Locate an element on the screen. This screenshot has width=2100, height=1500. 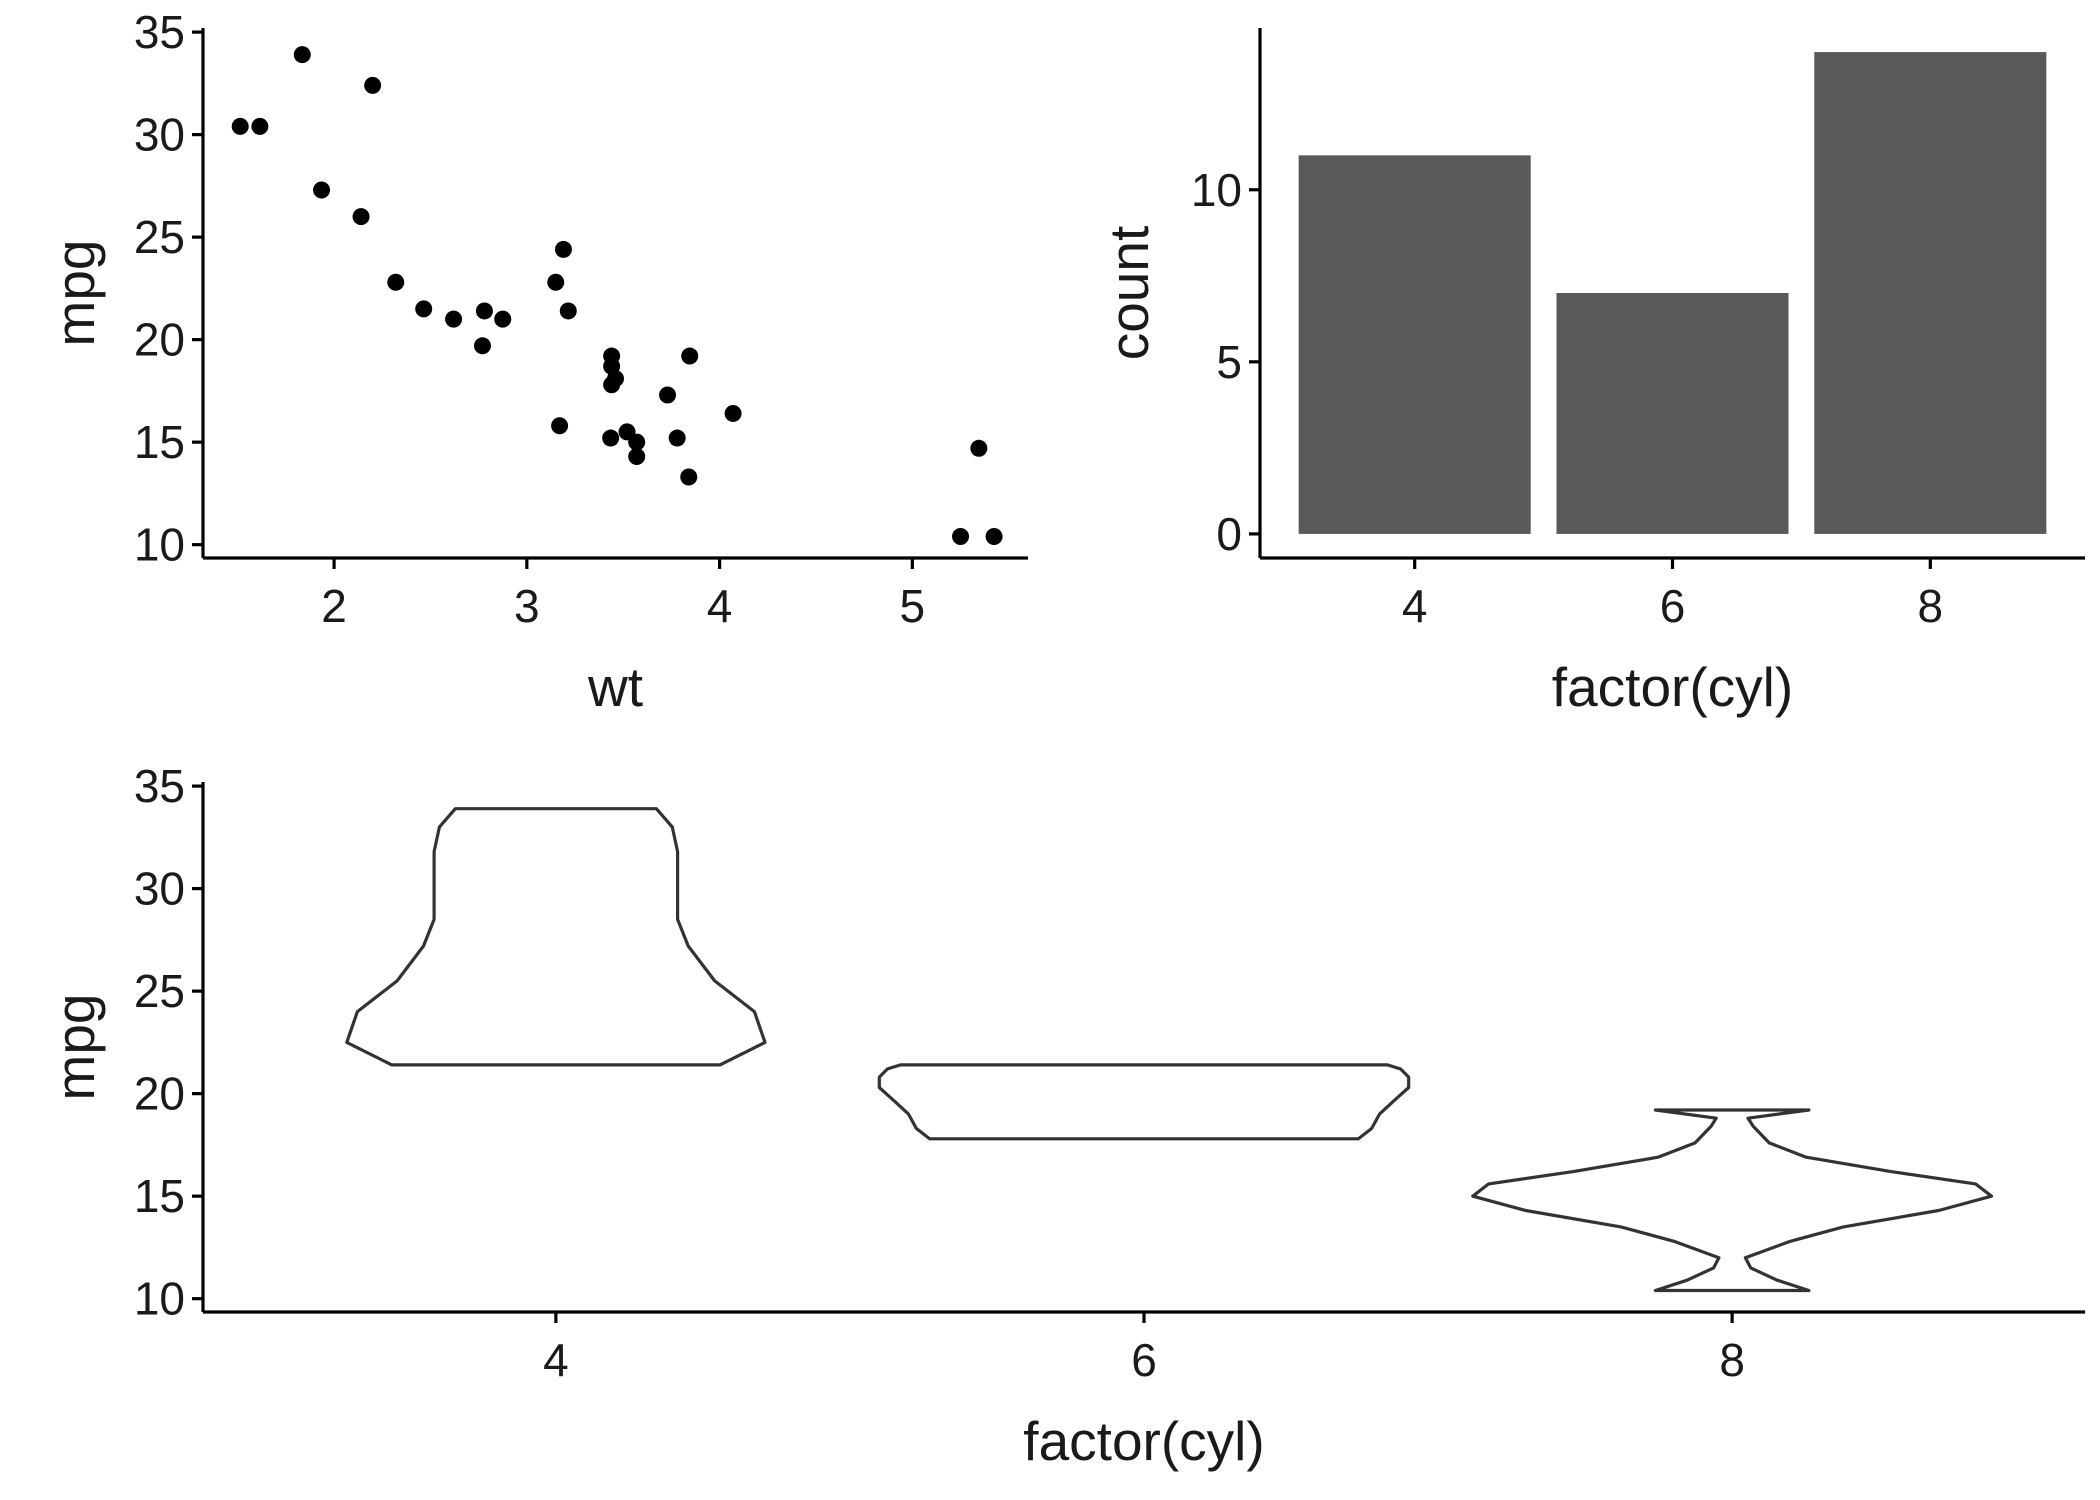
x-tick-label: 2 is located at coordinates (334, 606).